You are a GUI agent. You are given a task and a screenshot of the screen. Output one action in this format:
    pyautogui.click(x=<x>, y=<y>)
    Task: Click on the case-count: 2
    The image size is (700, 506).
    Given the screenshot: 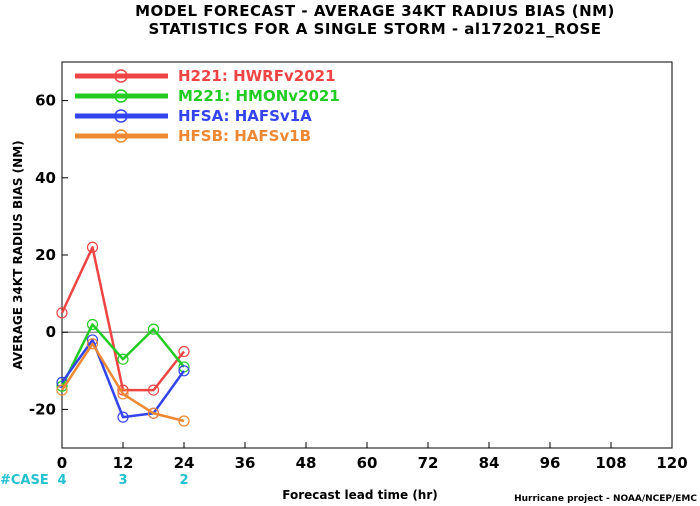 What is the action you would take?
    pyautogui.click(x=183, y=480)
    